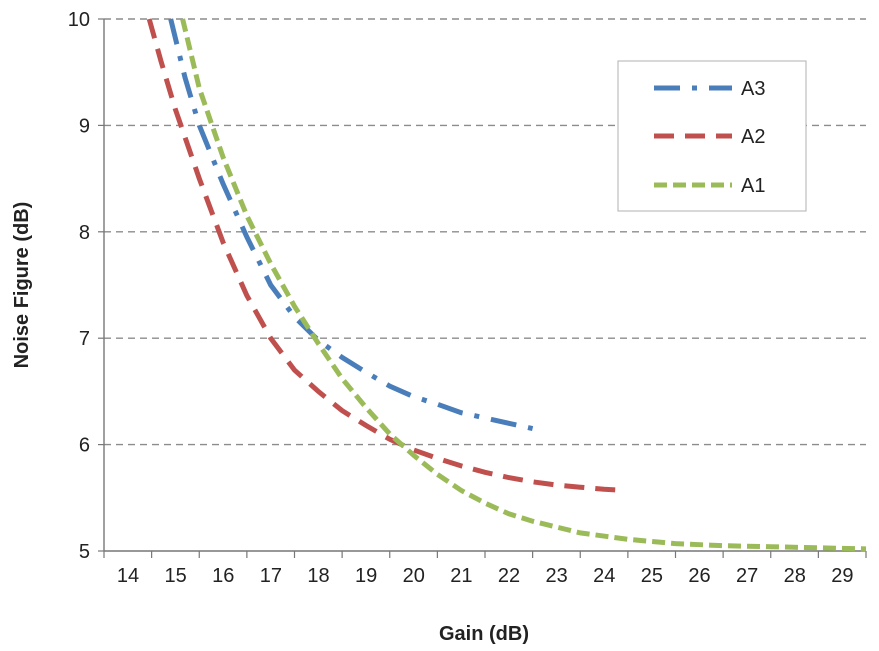  I want to click on x-tick-label: 23, so click(557, 576).